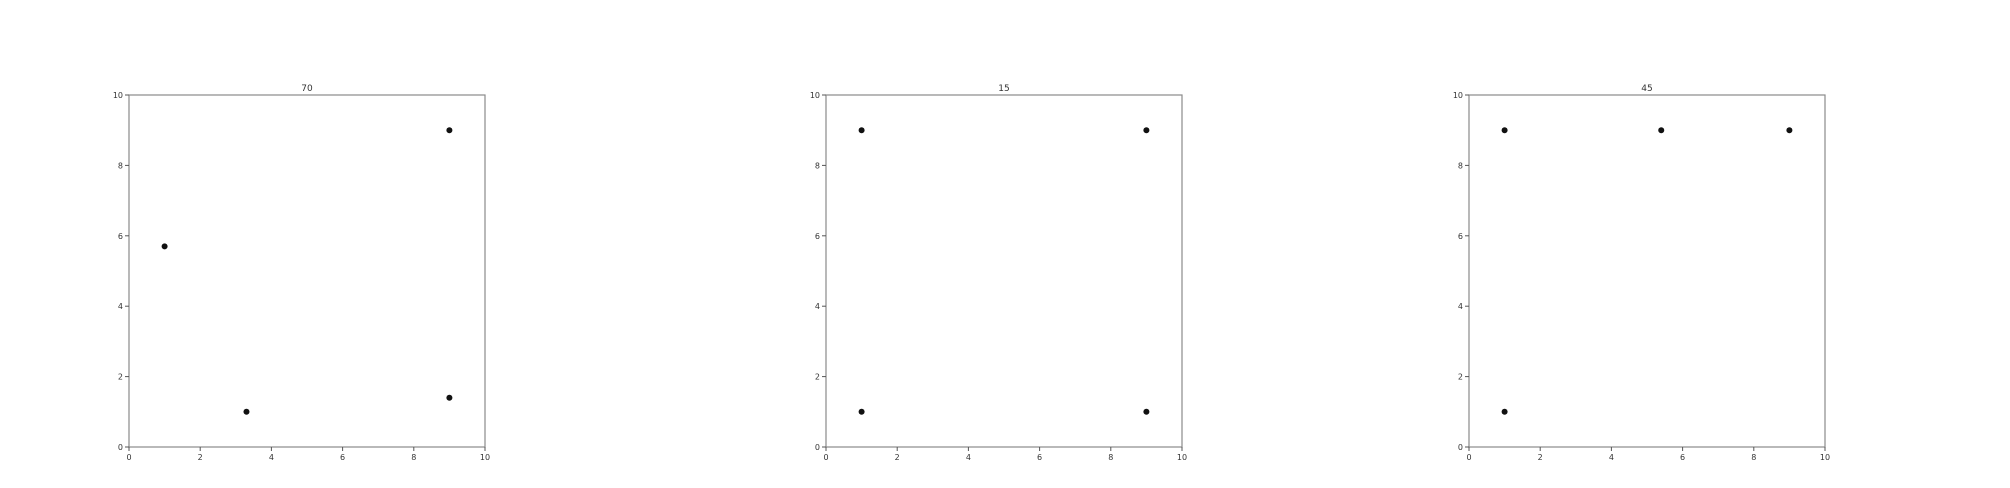 This screenshot has width=2010, height=488. I want to click on subplot-3: 45 0 2 4 6 8 10 0 2 4 6 8 10, so click(1641, 273).